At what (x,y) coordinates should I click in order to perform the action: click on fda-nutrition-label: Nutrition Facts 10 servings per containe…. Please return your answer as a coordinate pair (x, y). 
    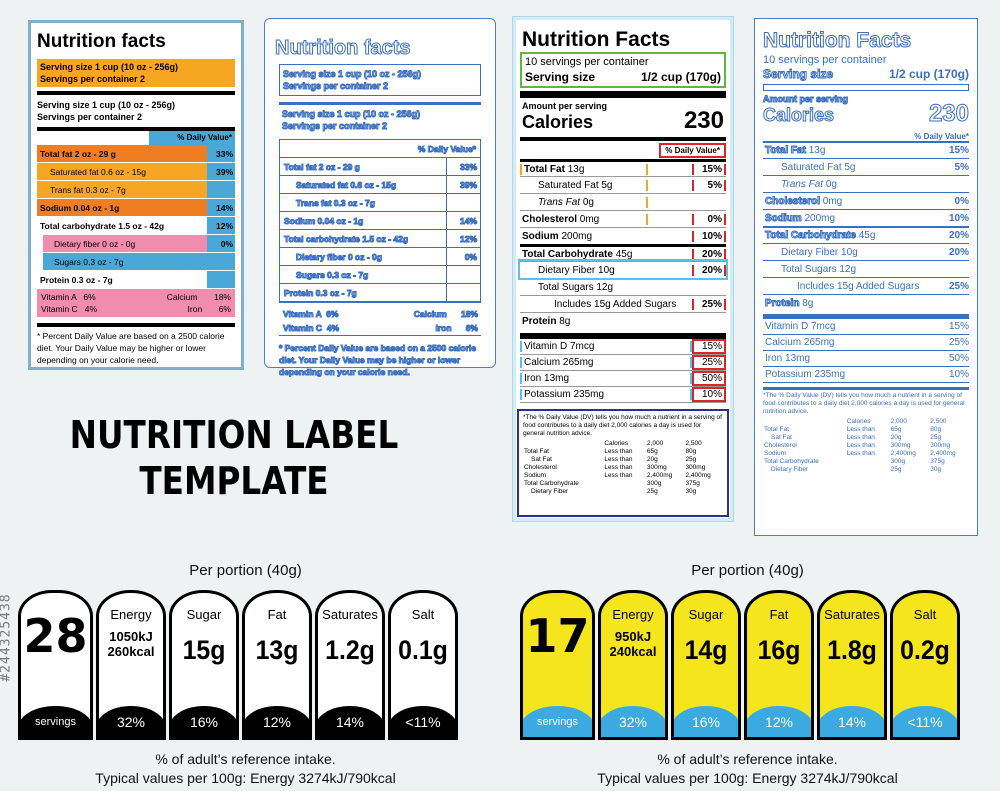
    Looking at the image, I should click on (623, 269).